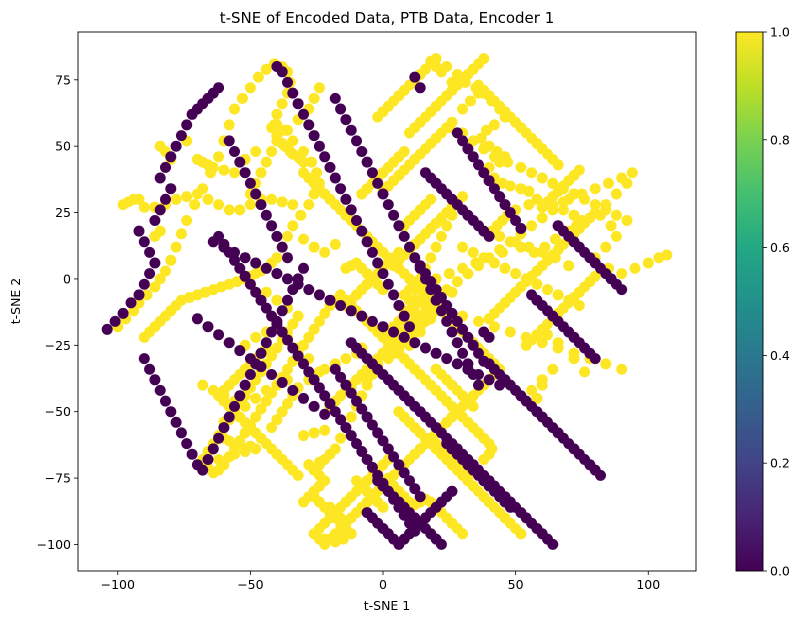  I want to click on y-tick-label: 0, so click(67, 278).